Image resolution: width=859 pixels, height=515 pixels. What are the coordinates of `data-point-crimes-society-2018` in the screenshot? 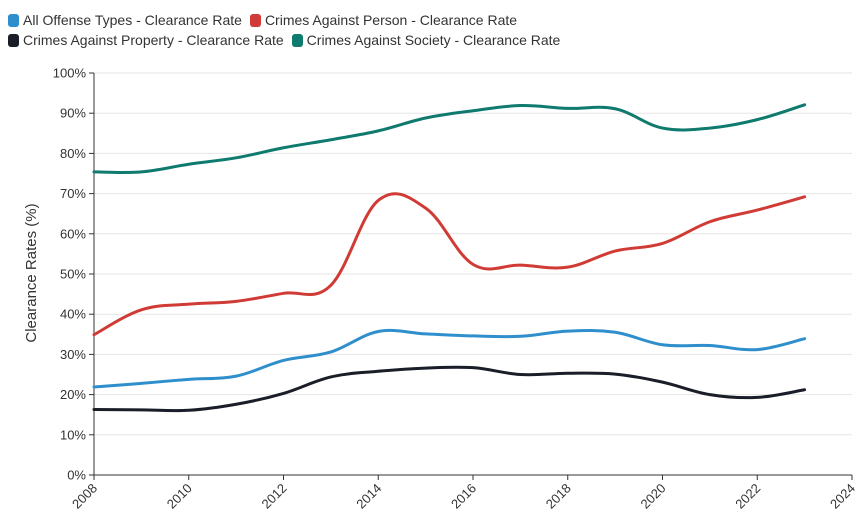 It's located at (568, 108).